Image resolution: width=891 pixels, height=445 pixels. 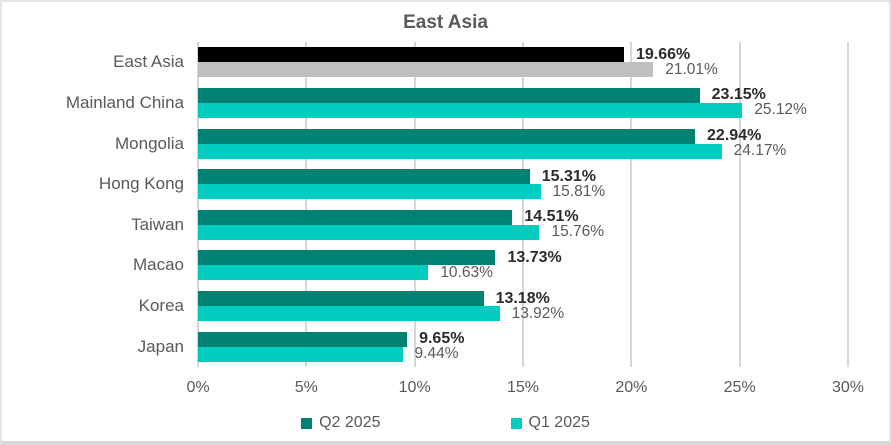 I want to click on category-label-macao: Macao, so click(x=158, y=265).